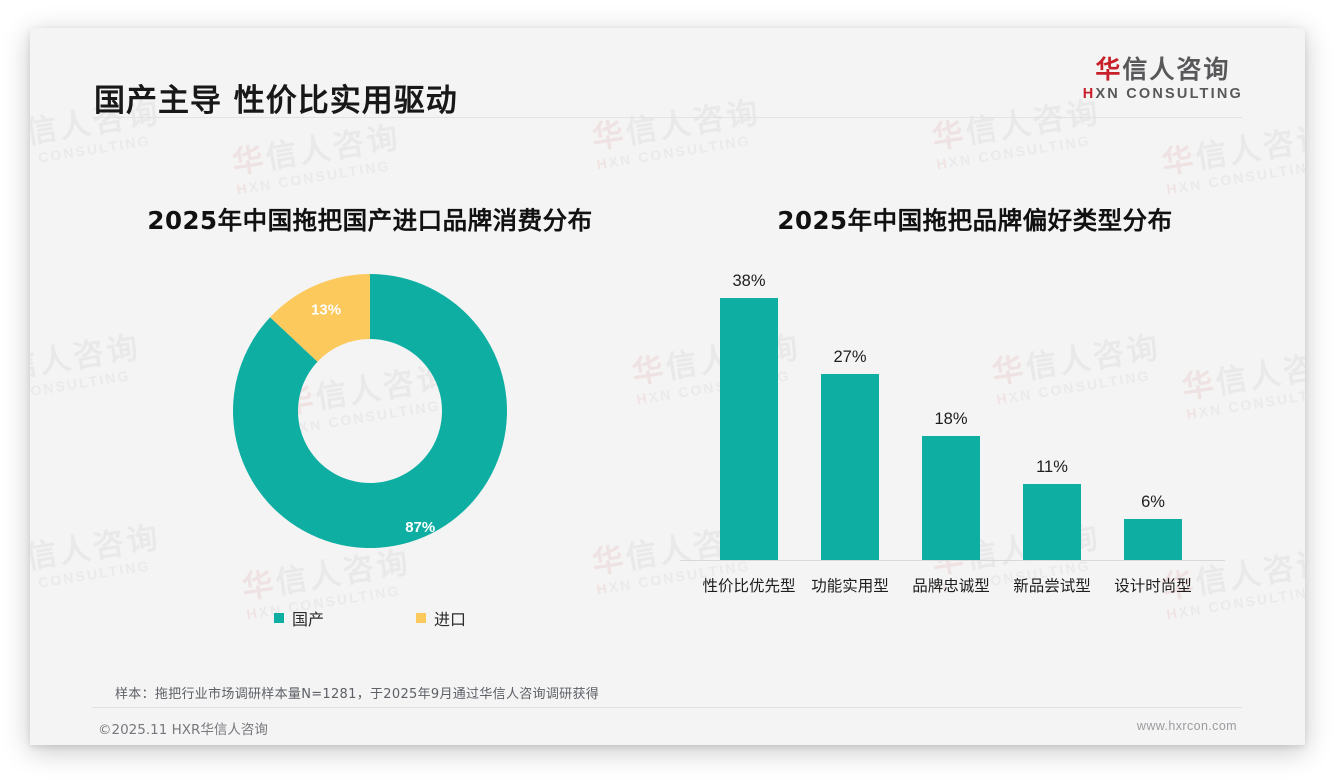 The image size is (1340, 780). Describe the element at coordinates (1052, 467) in the screenshot. I see `bar-value-label: 11%` at that location.